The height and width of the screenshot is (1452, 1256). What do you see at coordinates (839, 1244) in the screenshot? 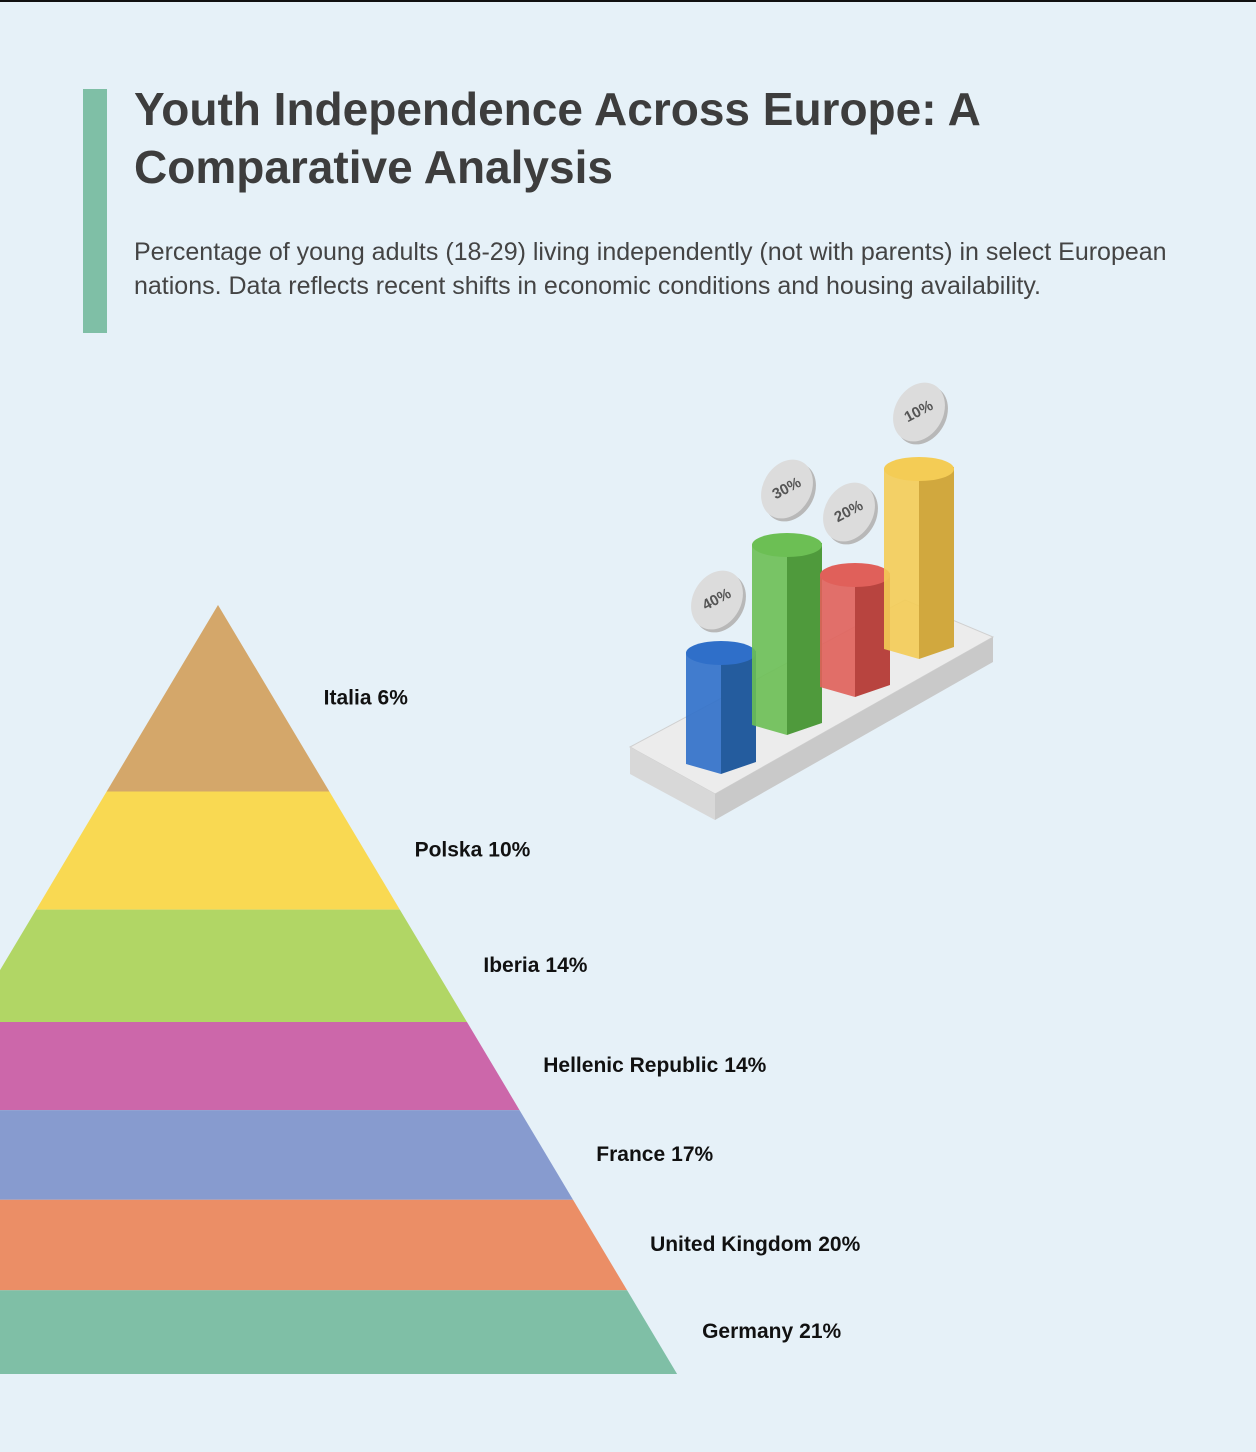
I see `value-label: 20%` at bounding box center [839, 1244].